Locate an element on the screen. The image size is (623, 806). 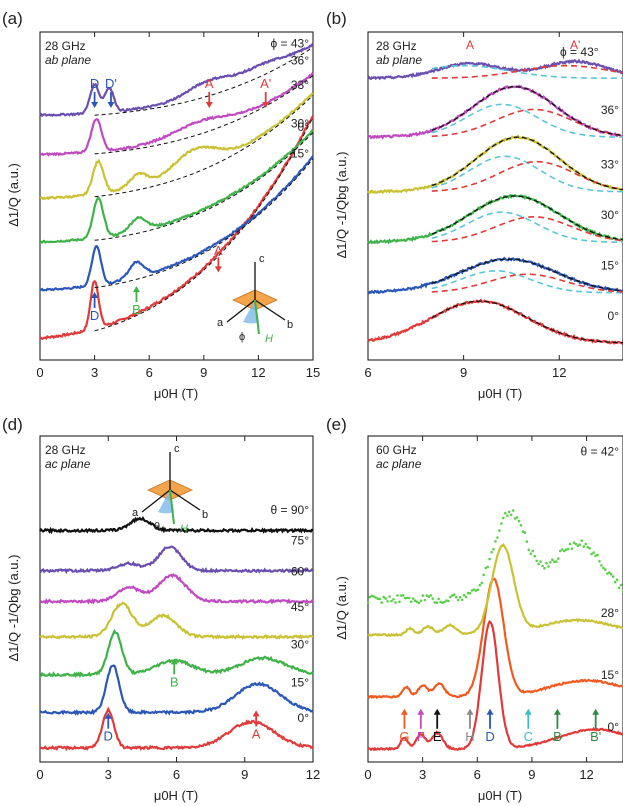
x-tick-label: 3 is located at coordinates (108, 774).